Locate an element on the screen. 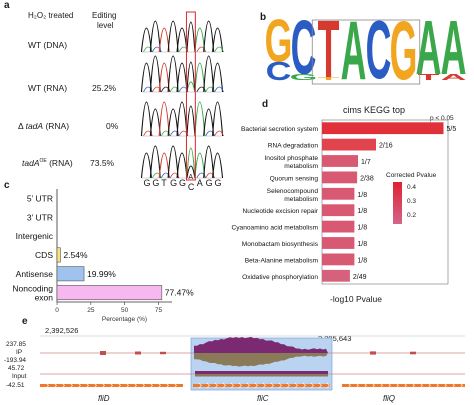 The height and width of the screenshot is (405, 474). c-x-axis-label: Percentage (%) is located at coordinates (124, 319).